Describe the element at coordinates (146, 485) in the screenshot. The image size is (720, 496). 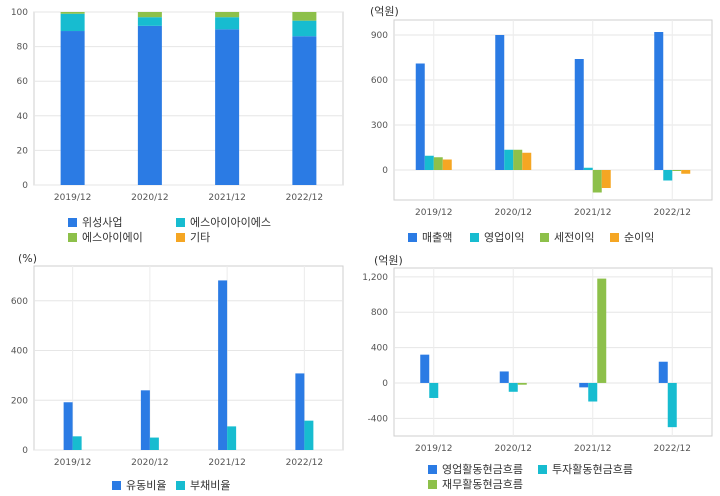
I see `legend-label: 유동비율` at that location.